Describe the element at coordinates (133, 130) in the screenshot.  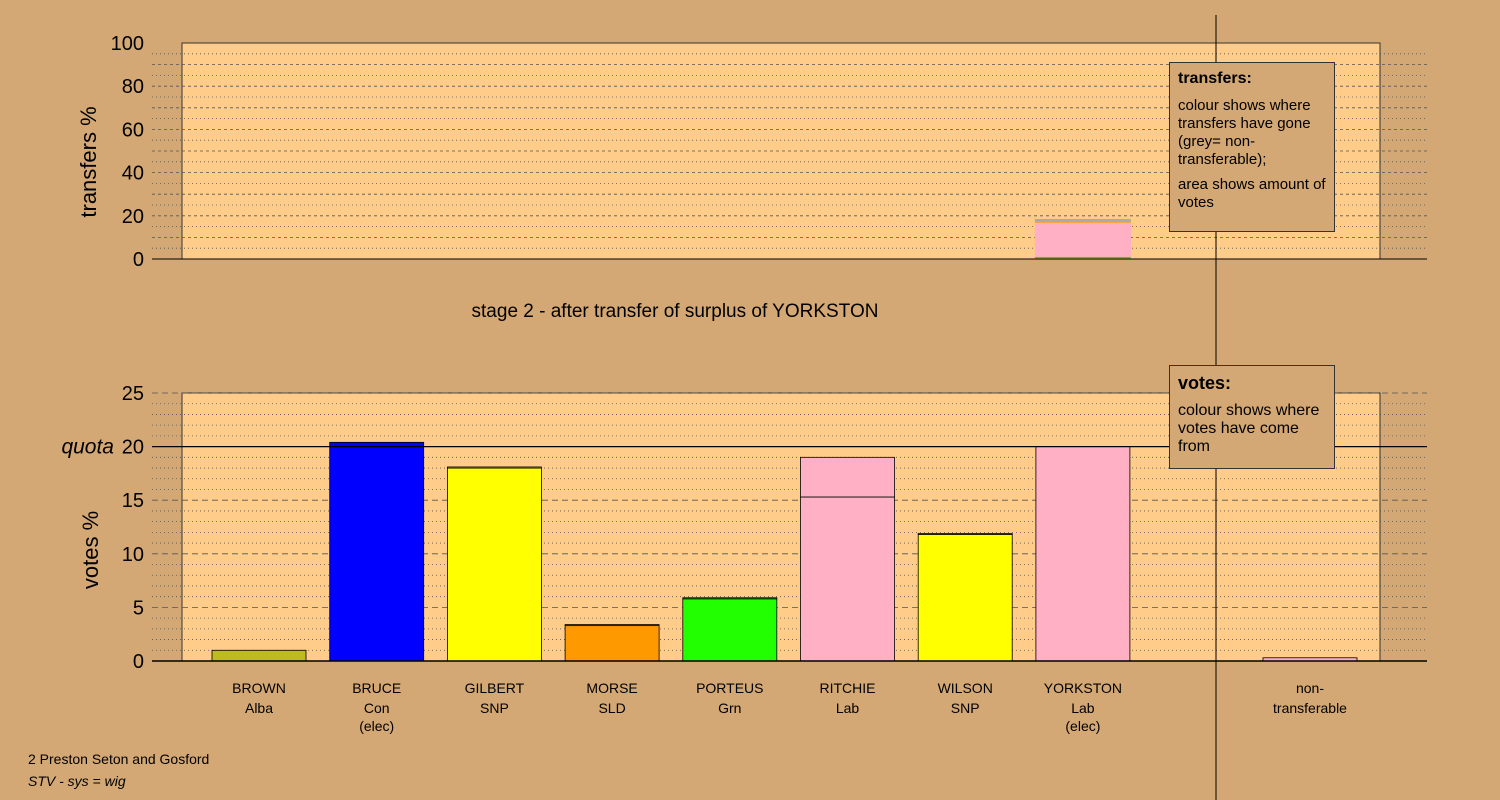
I see `transfers-tick-label: 60` at that location.